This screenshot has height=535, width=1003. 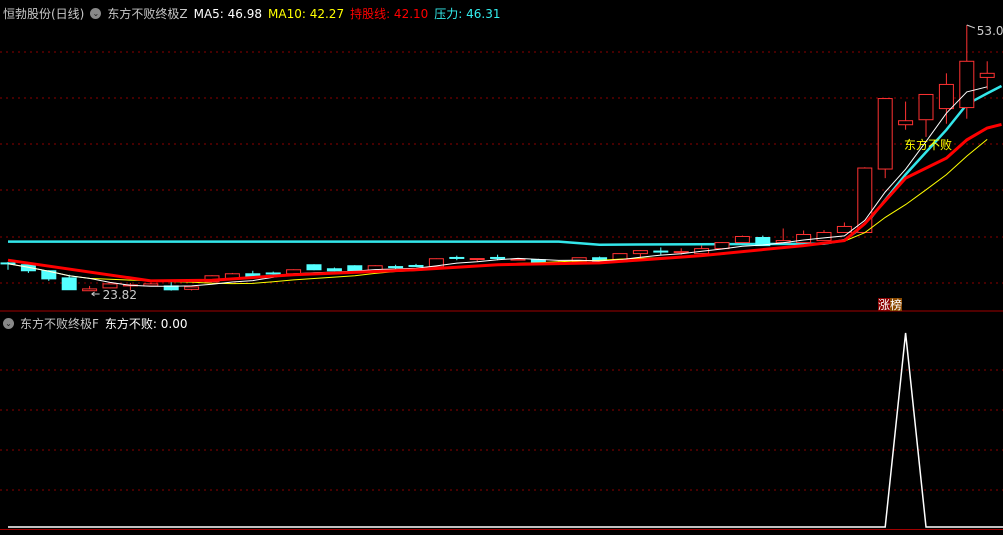 What do you see at coordinates (147, 14) in the screenshot?
I see `indicator-name: 东方不败终极Z` at bounding box center [147, 14].